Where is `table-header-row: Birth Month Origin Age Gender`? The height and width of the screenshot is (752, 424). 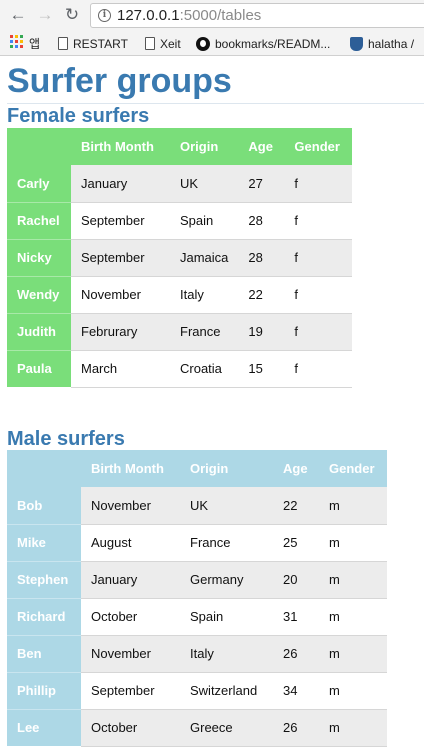 table-header-row: Birth Month Origin Age Gender is located at coordinates (180, 146).